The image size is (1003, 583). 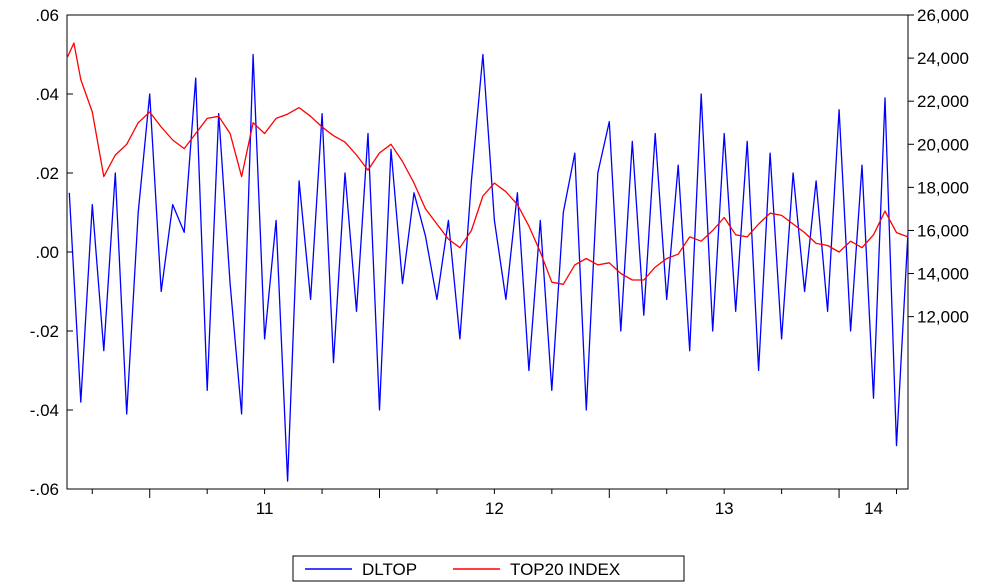 I want to click on right-tick-label: 22,000, so click(x=943, y=101).